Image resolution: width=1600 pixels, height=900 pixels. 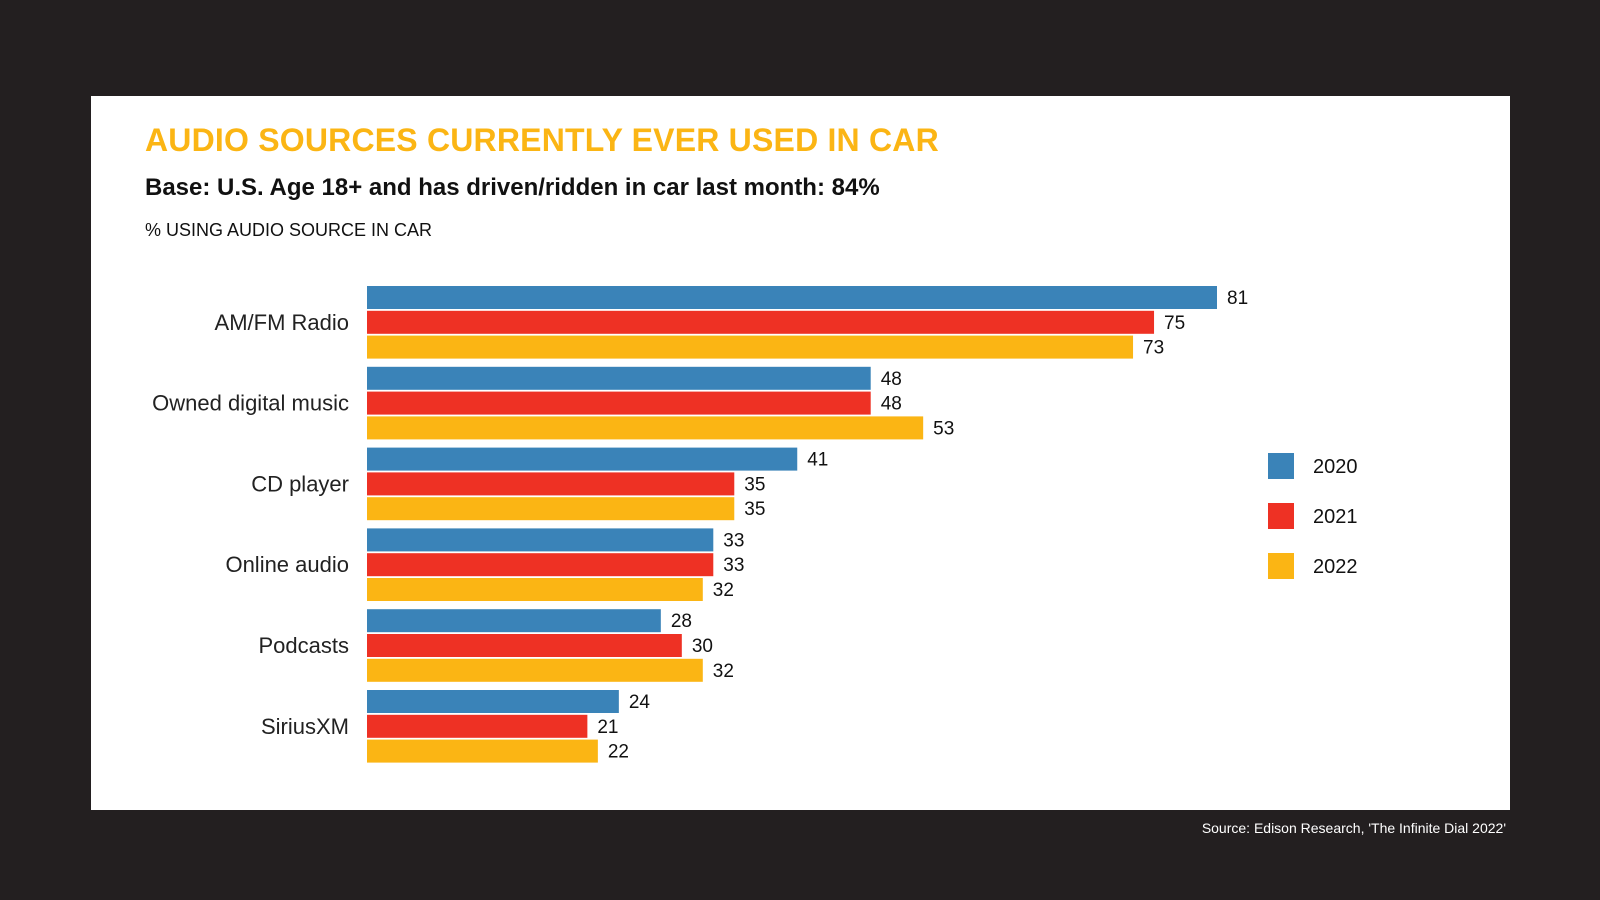 I want to click on bar-podcasts-2020, so click(x=514, y=621).